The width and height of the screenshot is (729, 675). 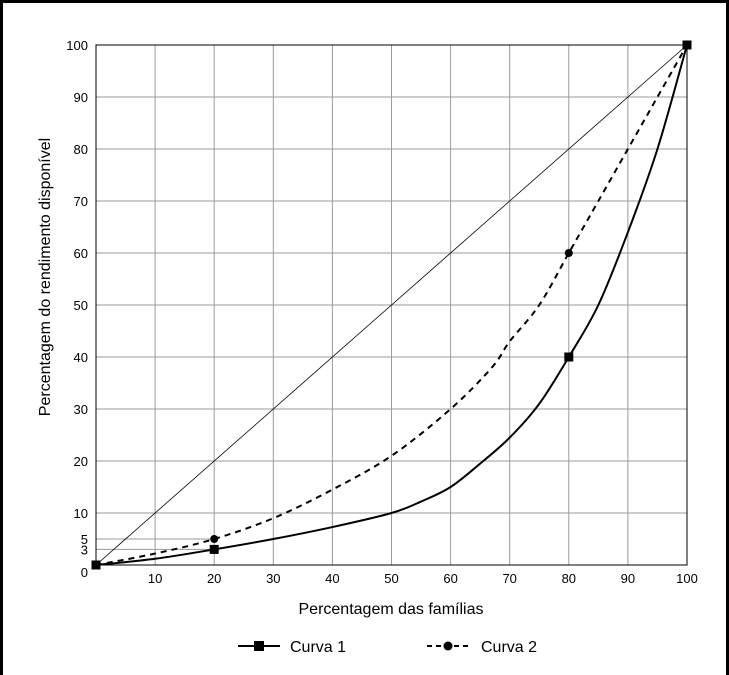 I want to click on legend: Curva 1 Curva 2, so click(x=387, y=647).